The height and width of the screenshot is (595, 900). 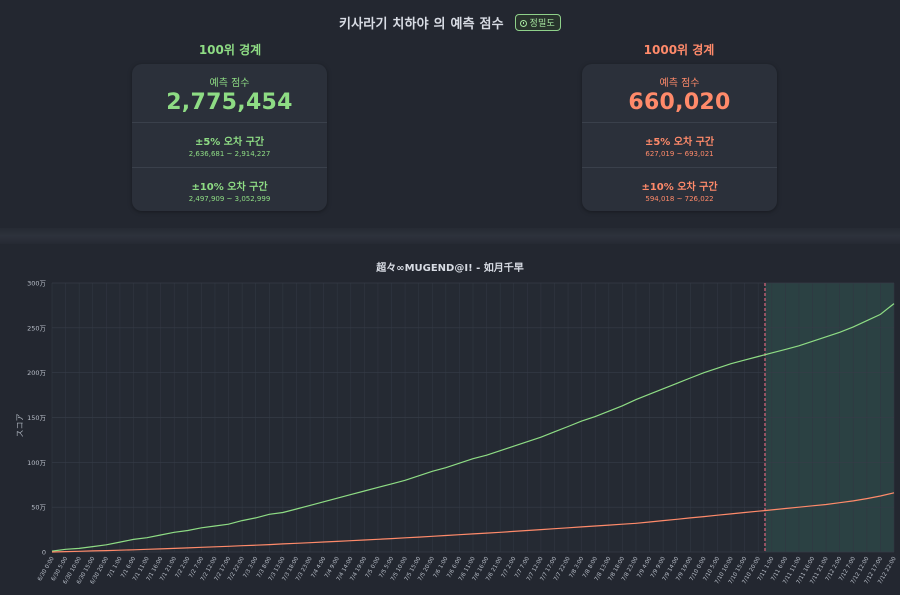 I want to click on y-tick-label: 100万, so click(x=36, y=463).